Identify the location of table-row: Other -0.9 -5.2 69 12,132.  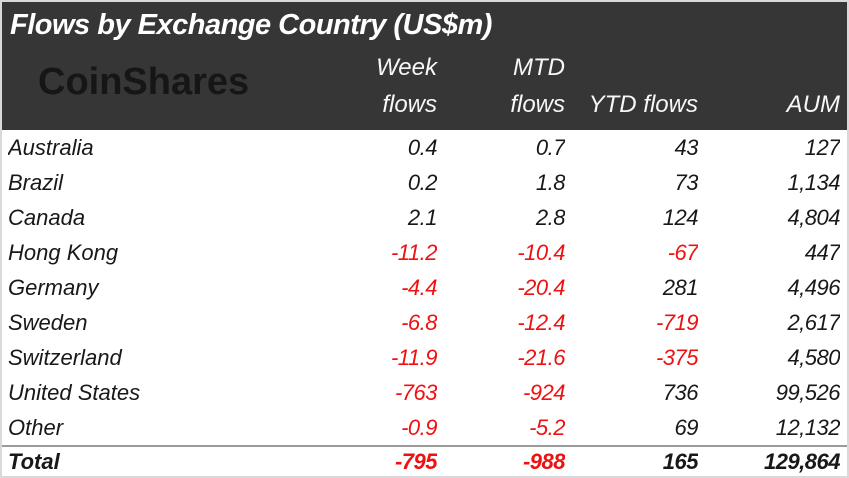
(424, 427).